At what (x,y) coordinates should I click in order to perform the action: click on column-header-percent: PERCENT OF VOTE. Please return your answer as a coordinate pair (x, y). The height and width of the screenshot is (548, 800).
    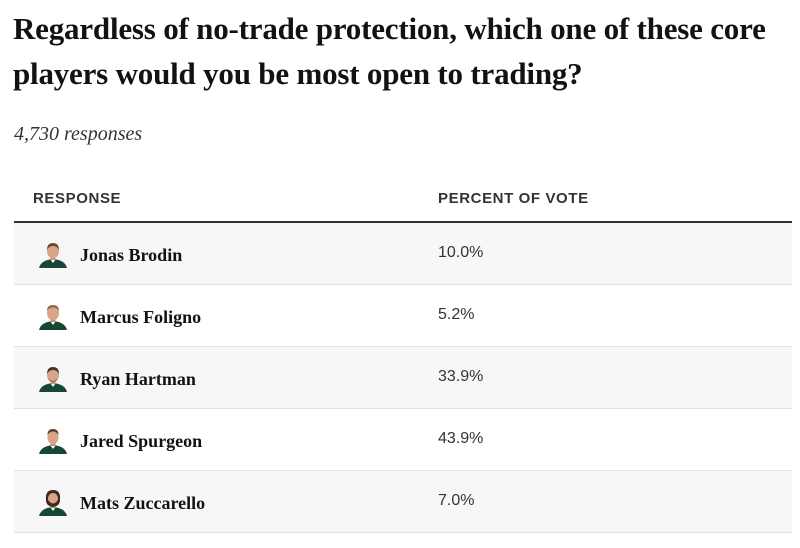
    Looking at the image, I should click on (513, 198).